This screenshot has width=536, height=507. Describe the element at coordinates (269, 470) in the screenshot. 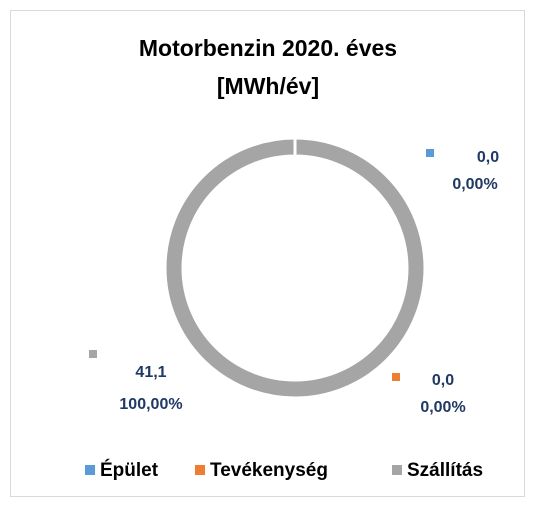

I see `legend-label: Tevékenység` at that location.